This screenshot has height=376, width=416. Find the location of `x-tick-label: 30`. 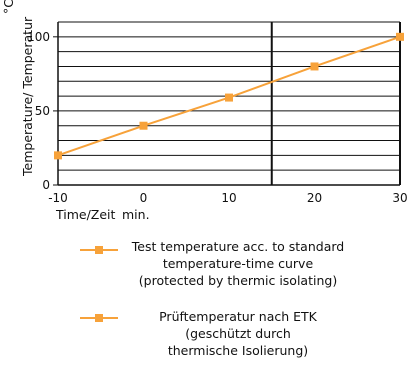

x-tick-label: 30 is located at coordinates (399, 198).